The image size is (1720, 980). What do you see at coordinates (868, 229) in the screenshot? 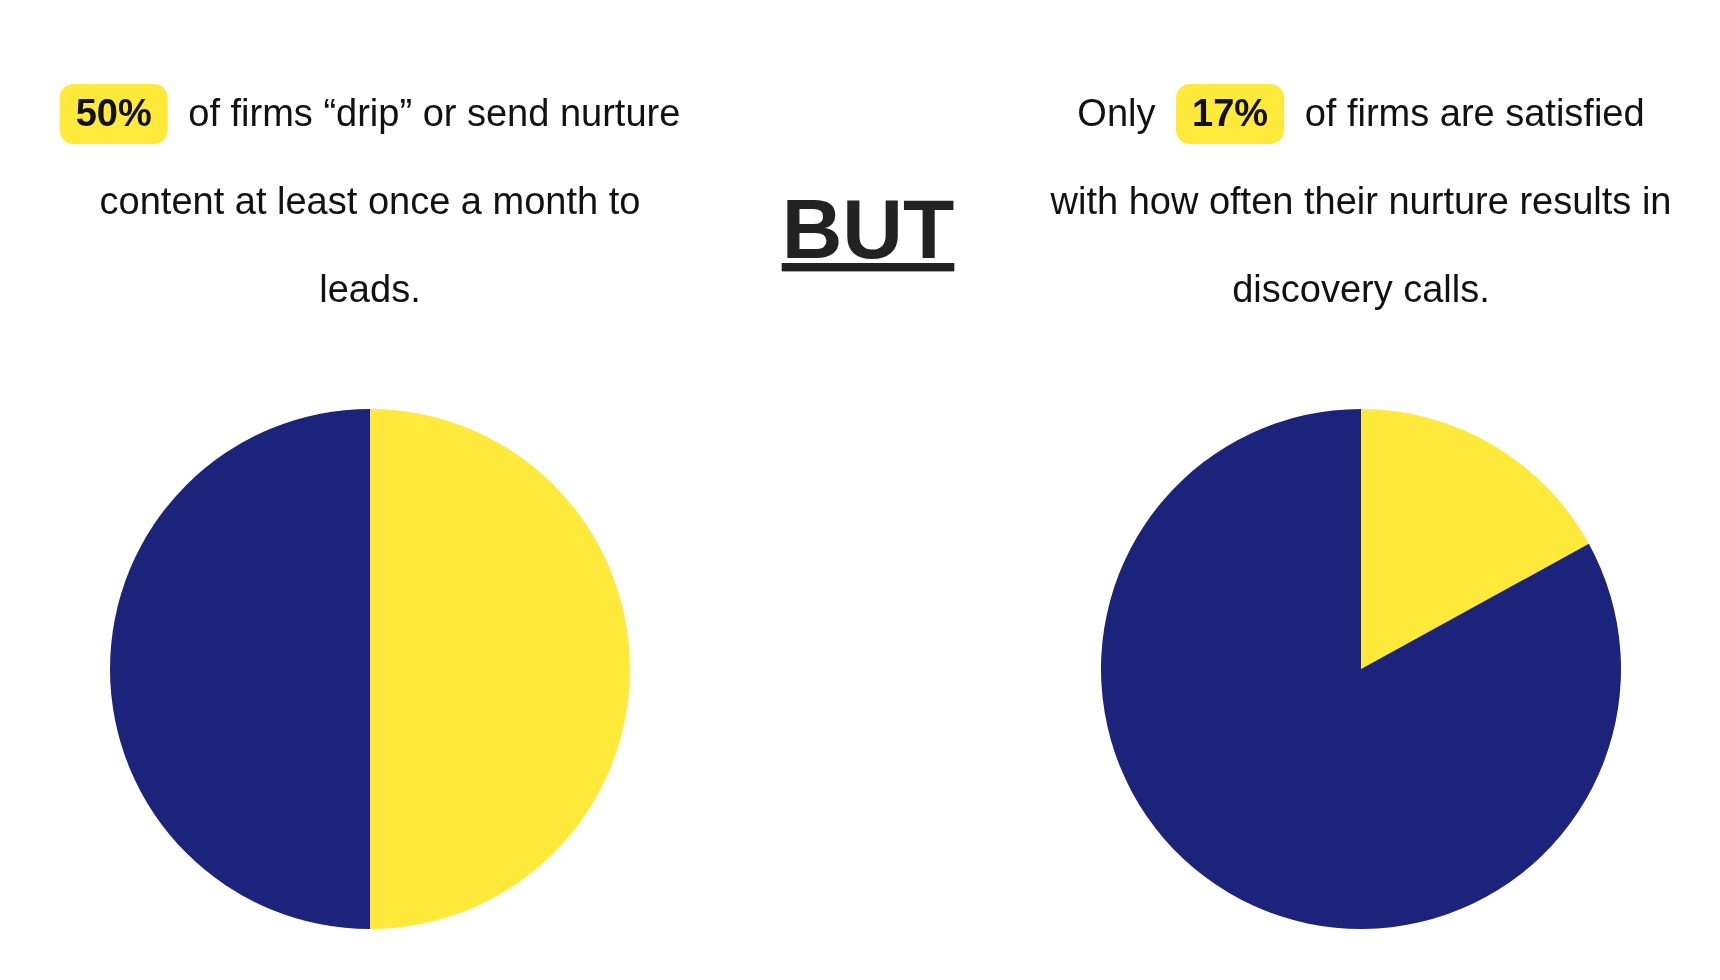
I see `text: BUT` at bounding box center [868, 229].